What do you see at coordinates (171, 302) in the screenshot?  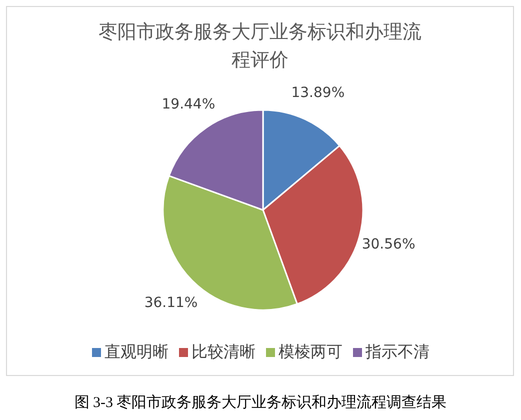 I see `data-label: 36.11%` at bounding box center [171, 302].